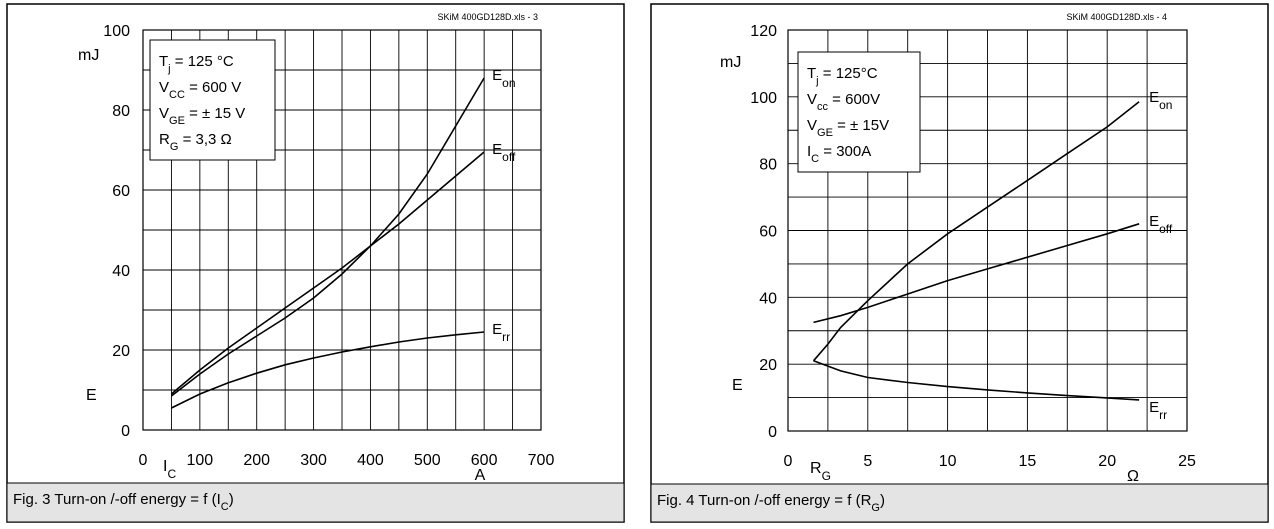 Image resolution: width=1274 pixels, height=529 pixels. Describe the element at coordinates (313, 460) in the screenshot. I see `x-tick-label: 300` at that location.